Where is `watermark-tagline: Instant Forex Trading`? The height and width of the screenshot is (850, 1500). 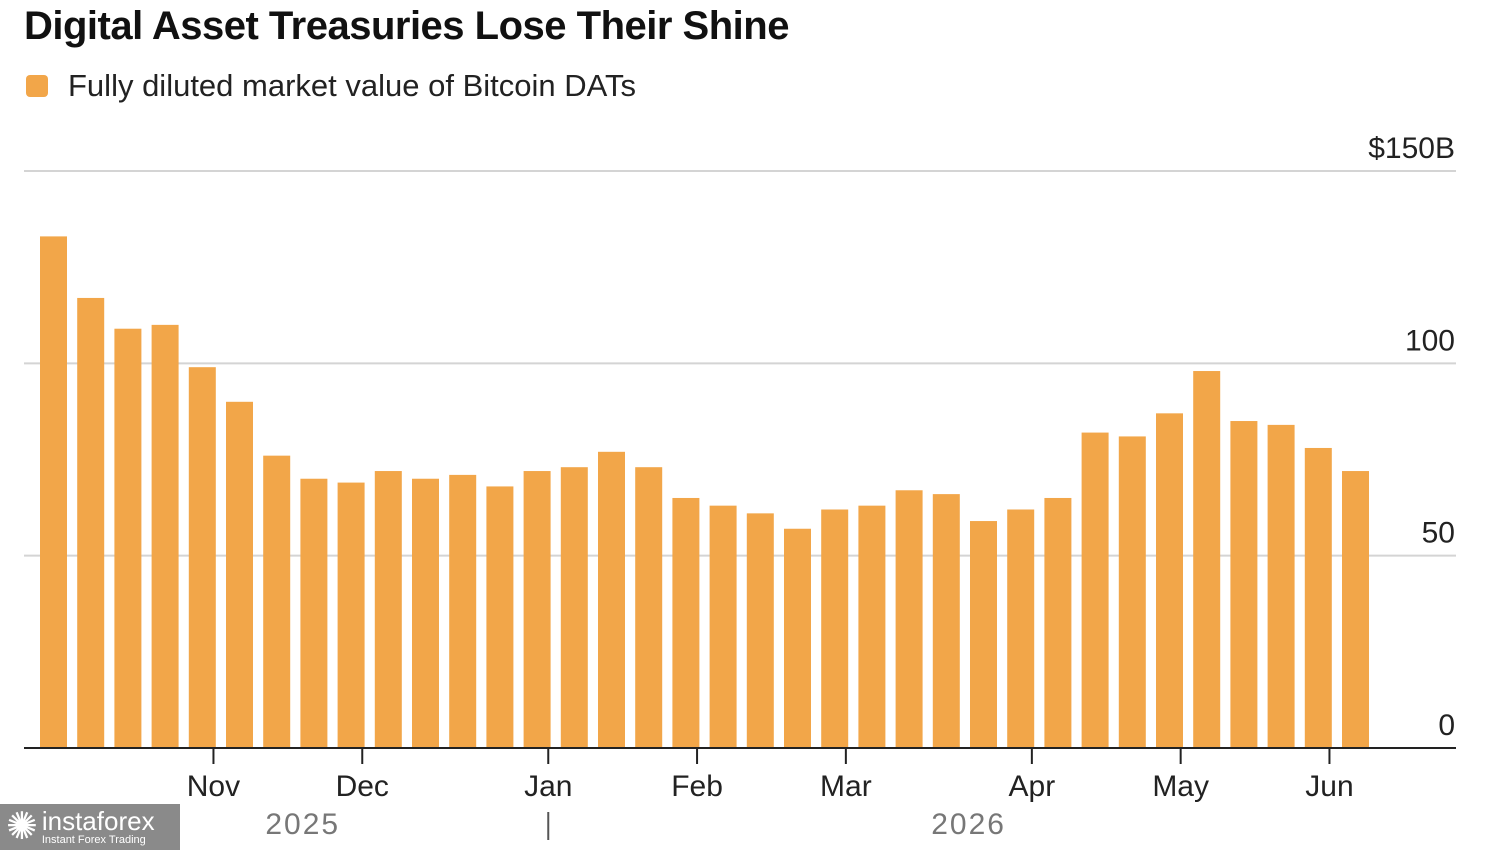
watermark-tagline: Instant Forex Trading is located at coordinates (93, 840).